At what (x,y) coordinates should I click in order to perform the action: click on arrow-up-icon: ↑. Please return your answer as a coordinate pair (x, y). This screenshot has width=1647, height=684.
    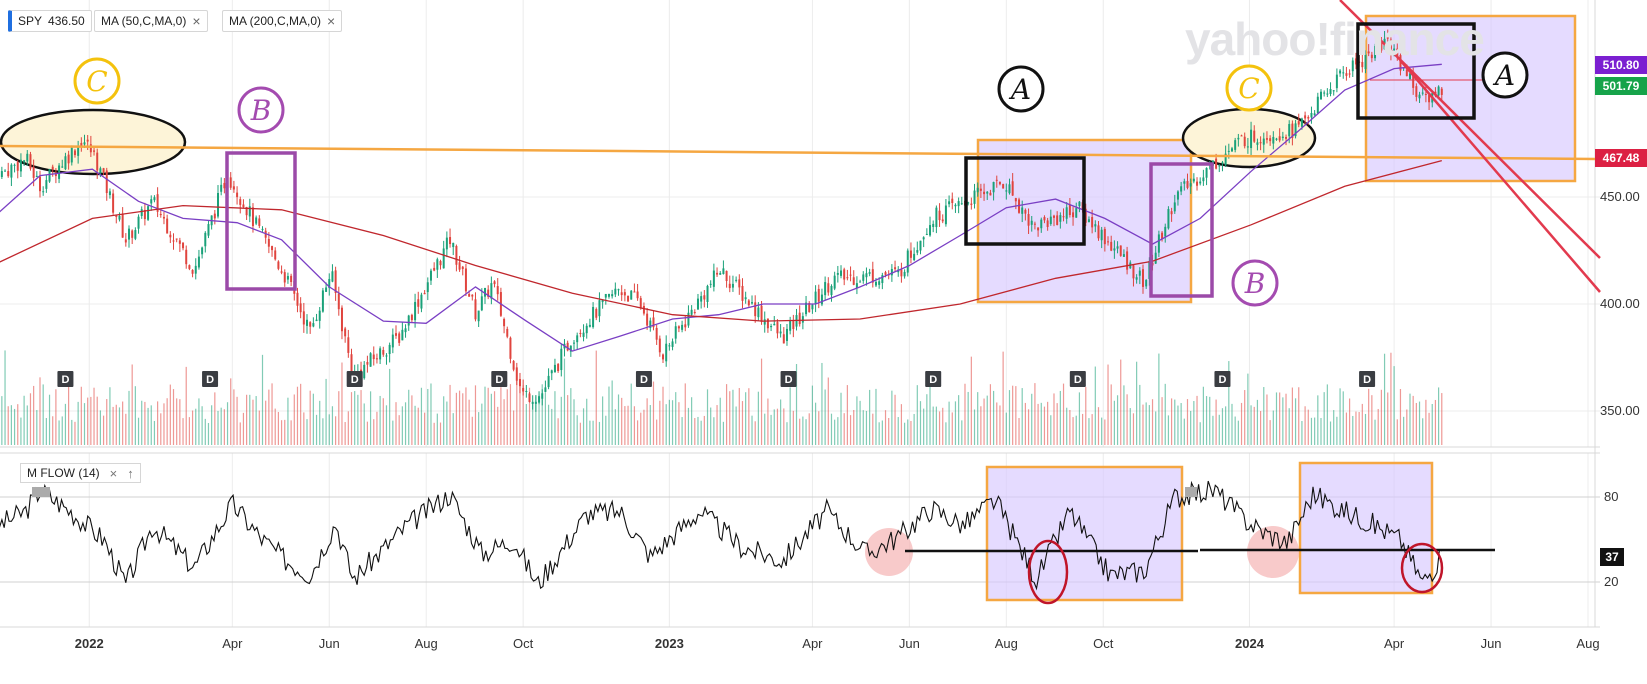
    Looking at the image, I should click on (130, 473).